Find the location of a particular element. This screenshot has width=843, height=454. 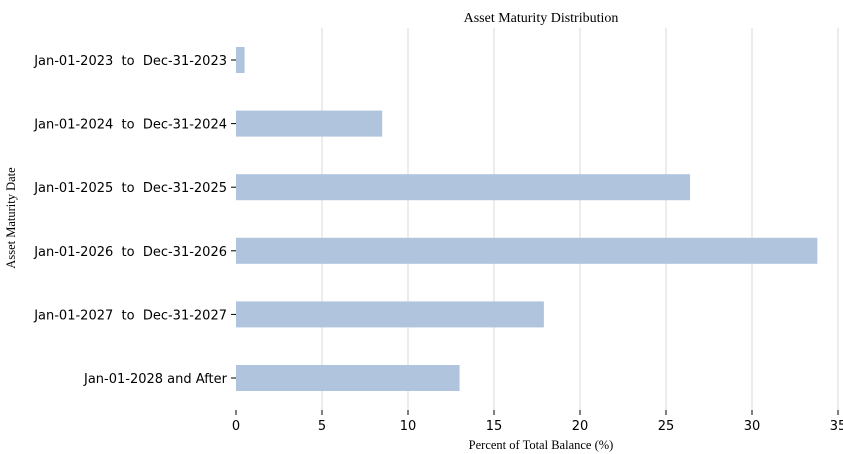

y-tick-label: Jan-01-2026 to Dec-31-2026 is located at coordinates (130, 252).